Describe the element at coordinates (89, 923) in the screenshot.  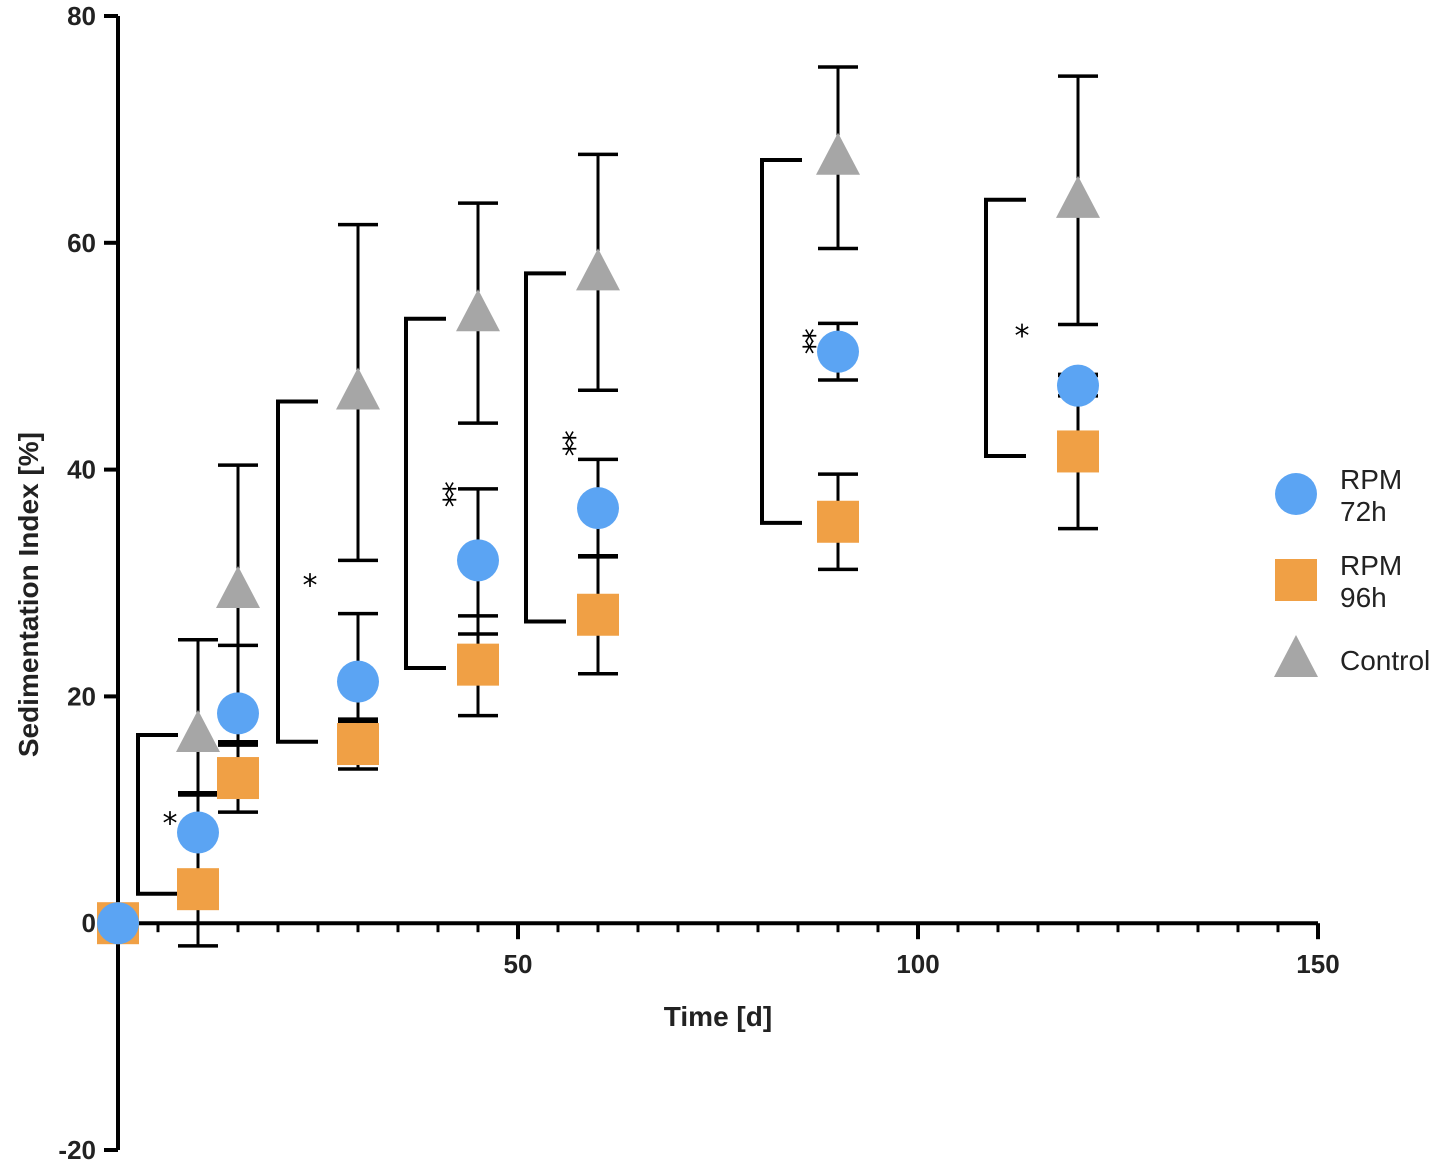
I see `y-tick-label: 0` at that location.